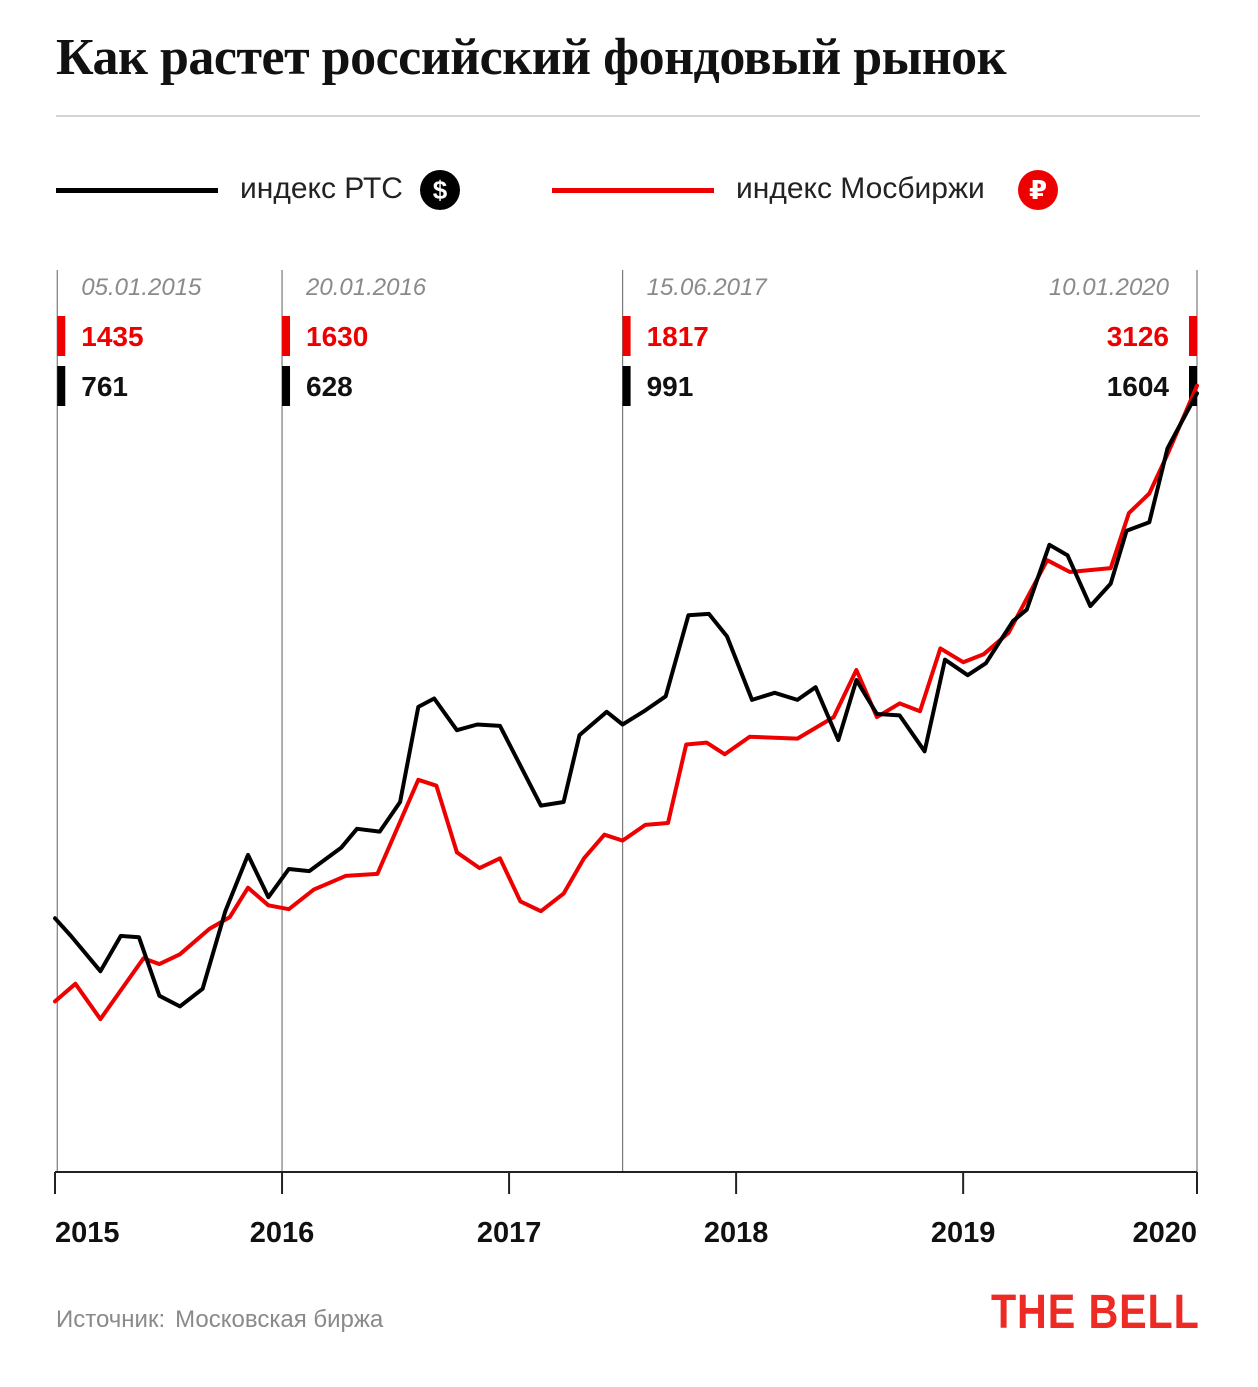  I want to click on legend-line-moex, so click(633, 190).